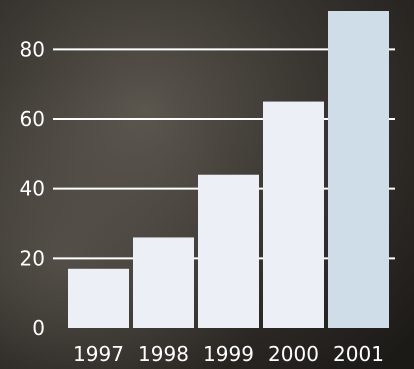 The width and height of the screenshot is (414, 369). I want to click on x-tick-label: 2001, so click(358, 354).